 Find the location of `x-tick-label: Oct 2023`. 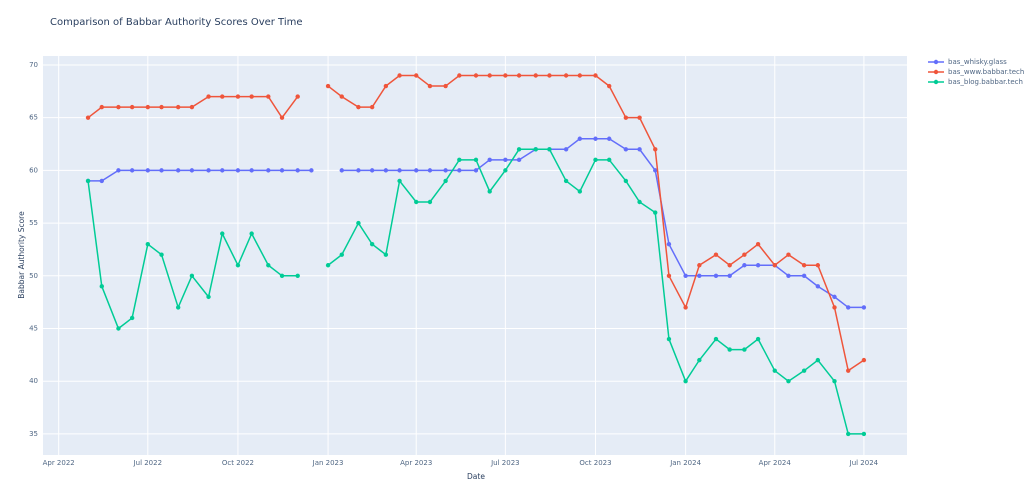

x-tick-label: Oct 2023 is located at coordinates (595, 463).